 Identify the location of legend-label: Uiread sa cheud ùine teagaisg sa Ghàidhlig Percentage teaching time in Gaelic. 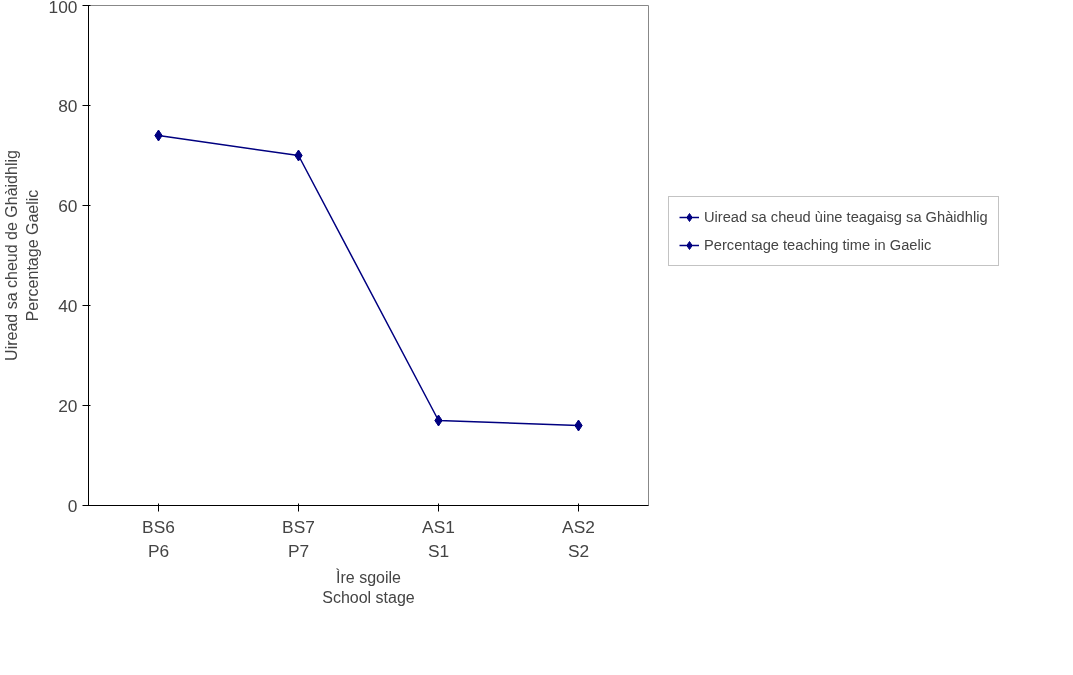
(846, 231).